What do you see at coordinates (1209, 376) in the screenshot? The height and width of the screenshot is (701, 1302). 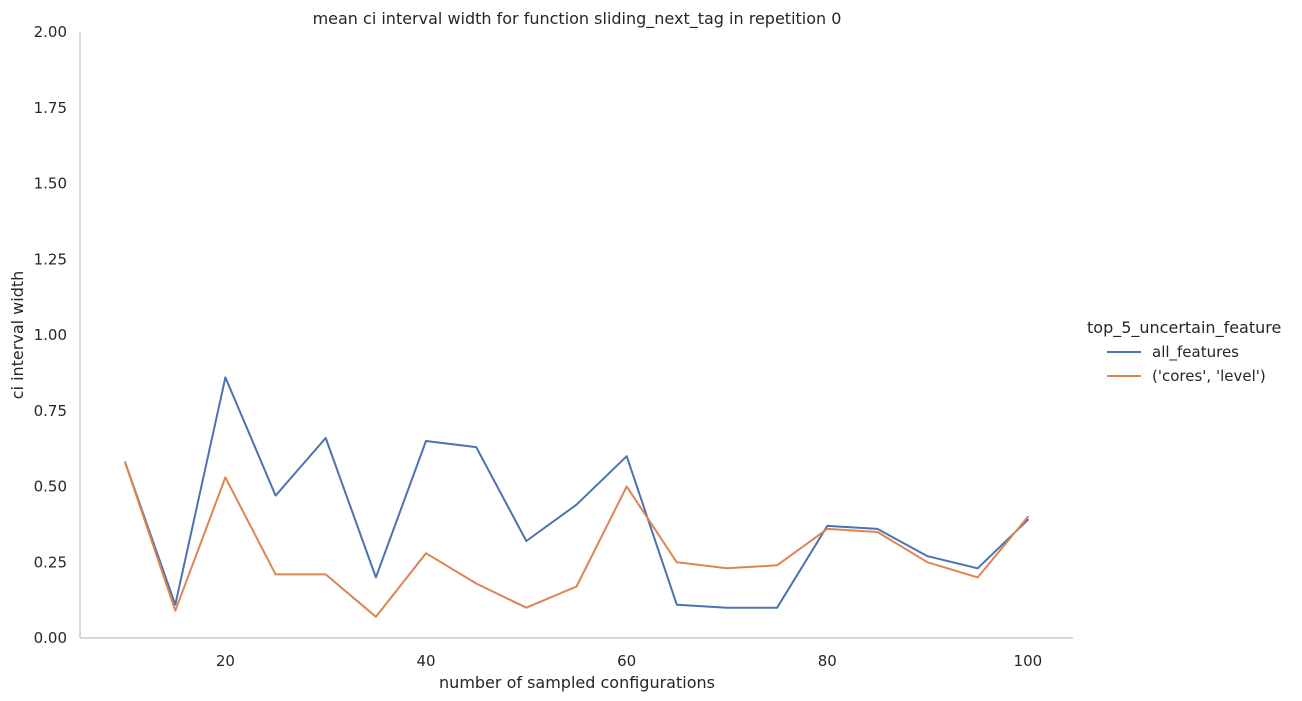 I see `legend-label: ('cores', 'level')` at bounding box center [1209, 376].